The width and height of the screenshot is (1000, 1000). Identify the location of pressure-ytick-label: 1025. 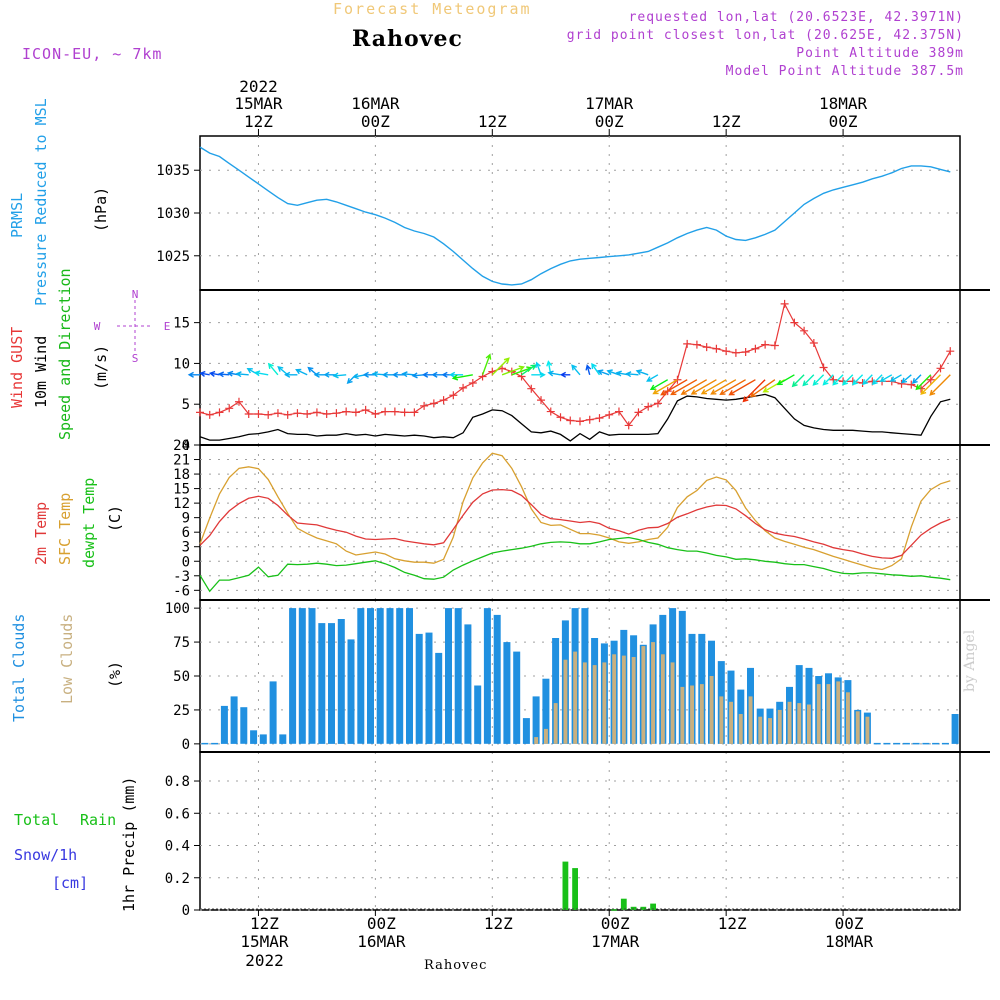
(173, 257).